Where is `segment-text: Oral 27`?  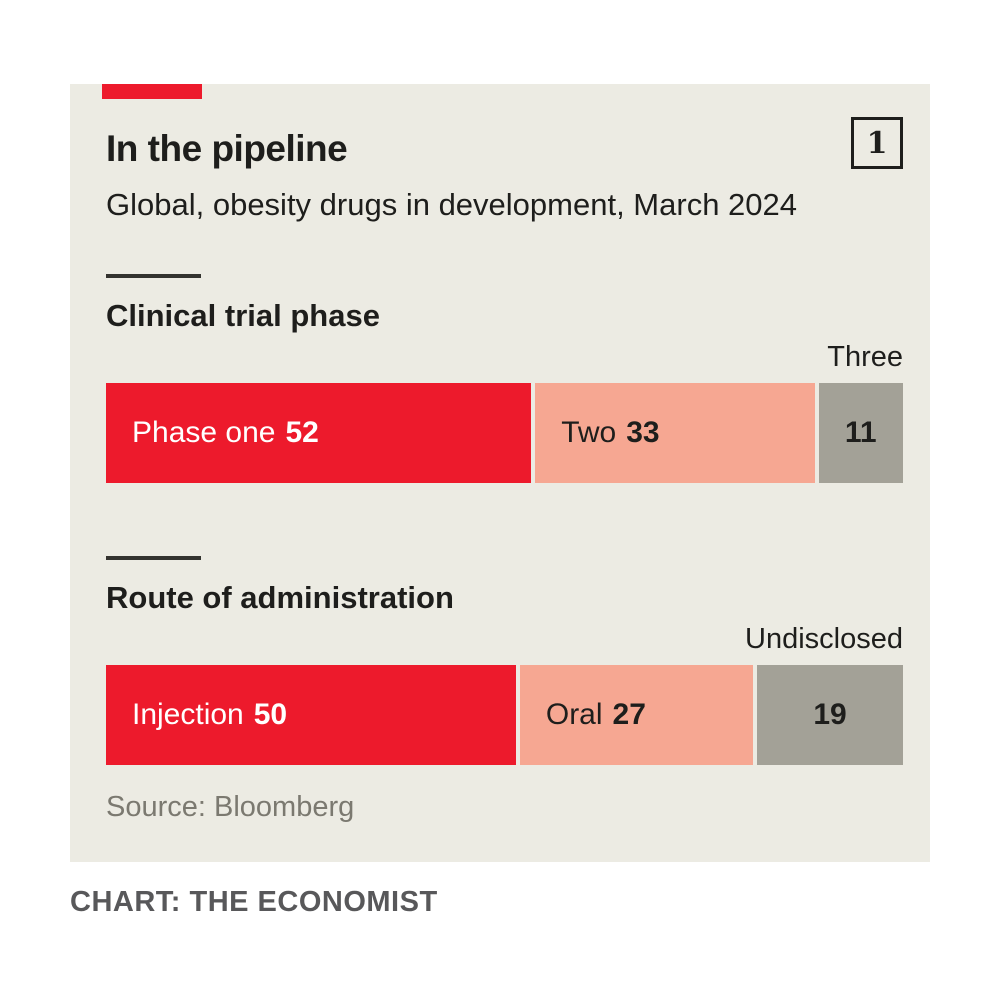 segment-text: Oral 27 is located at coordinates (596, 715).